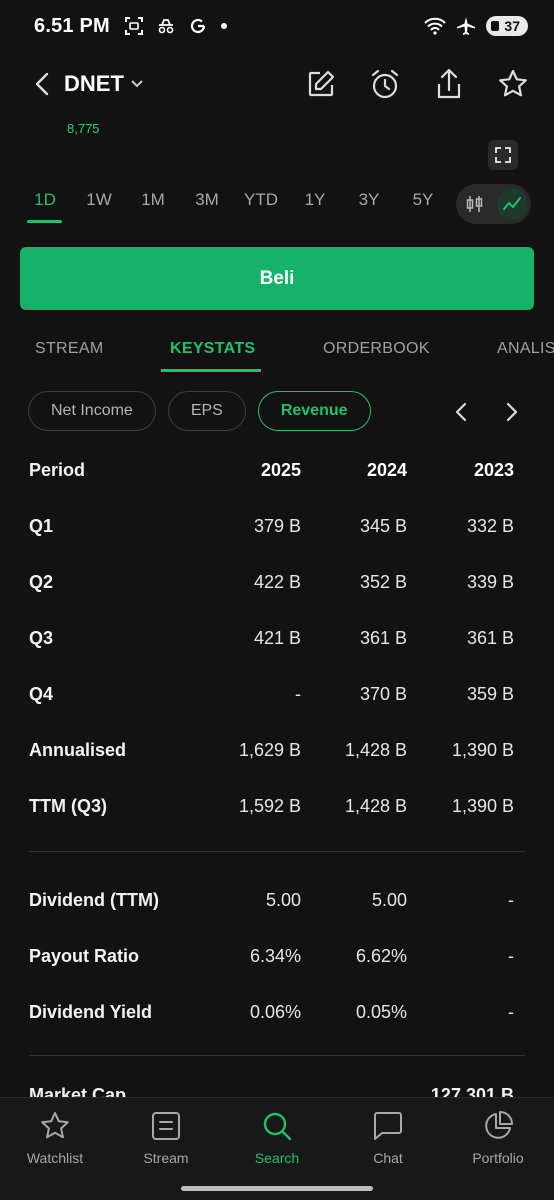 This screenshot has height=1200, width=554. What do you see at coordinates (417, 84) in the screenshot?
I see `header-actions` at bounding box center [417, 84].